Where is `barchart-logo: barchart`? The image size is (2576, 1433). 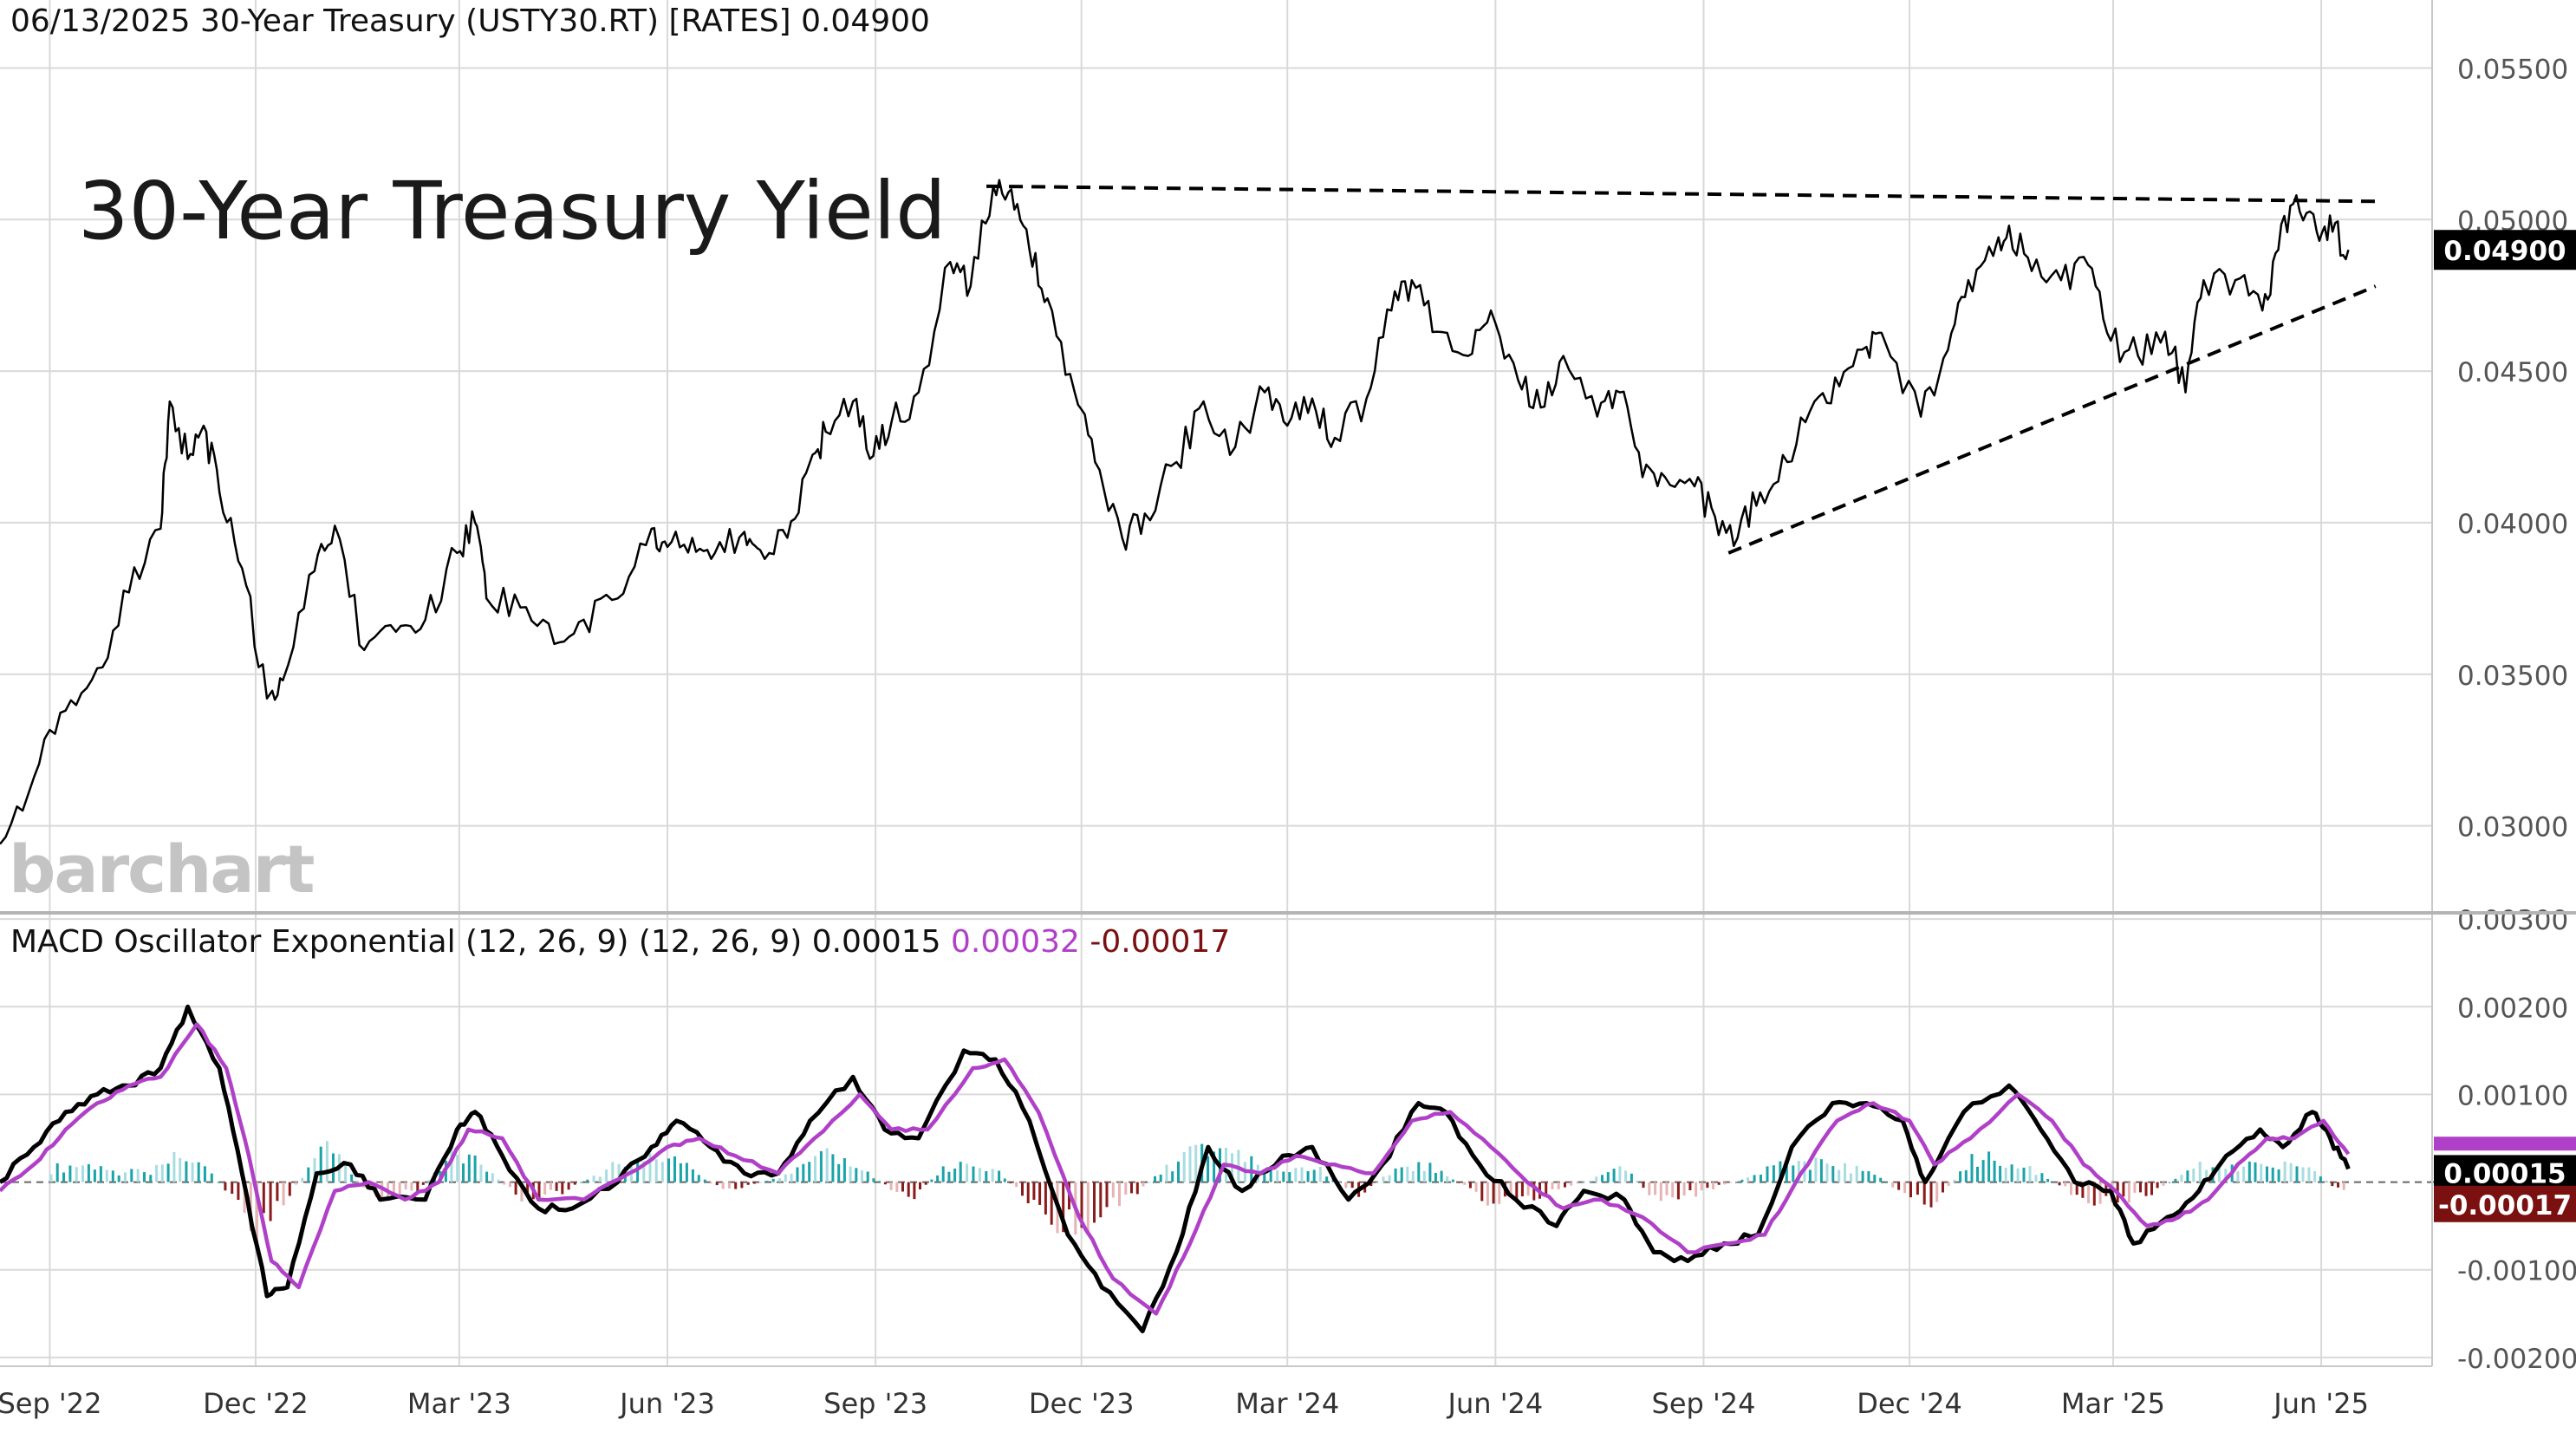 barchart-logo: barchart is located at coordinates (162, 869).